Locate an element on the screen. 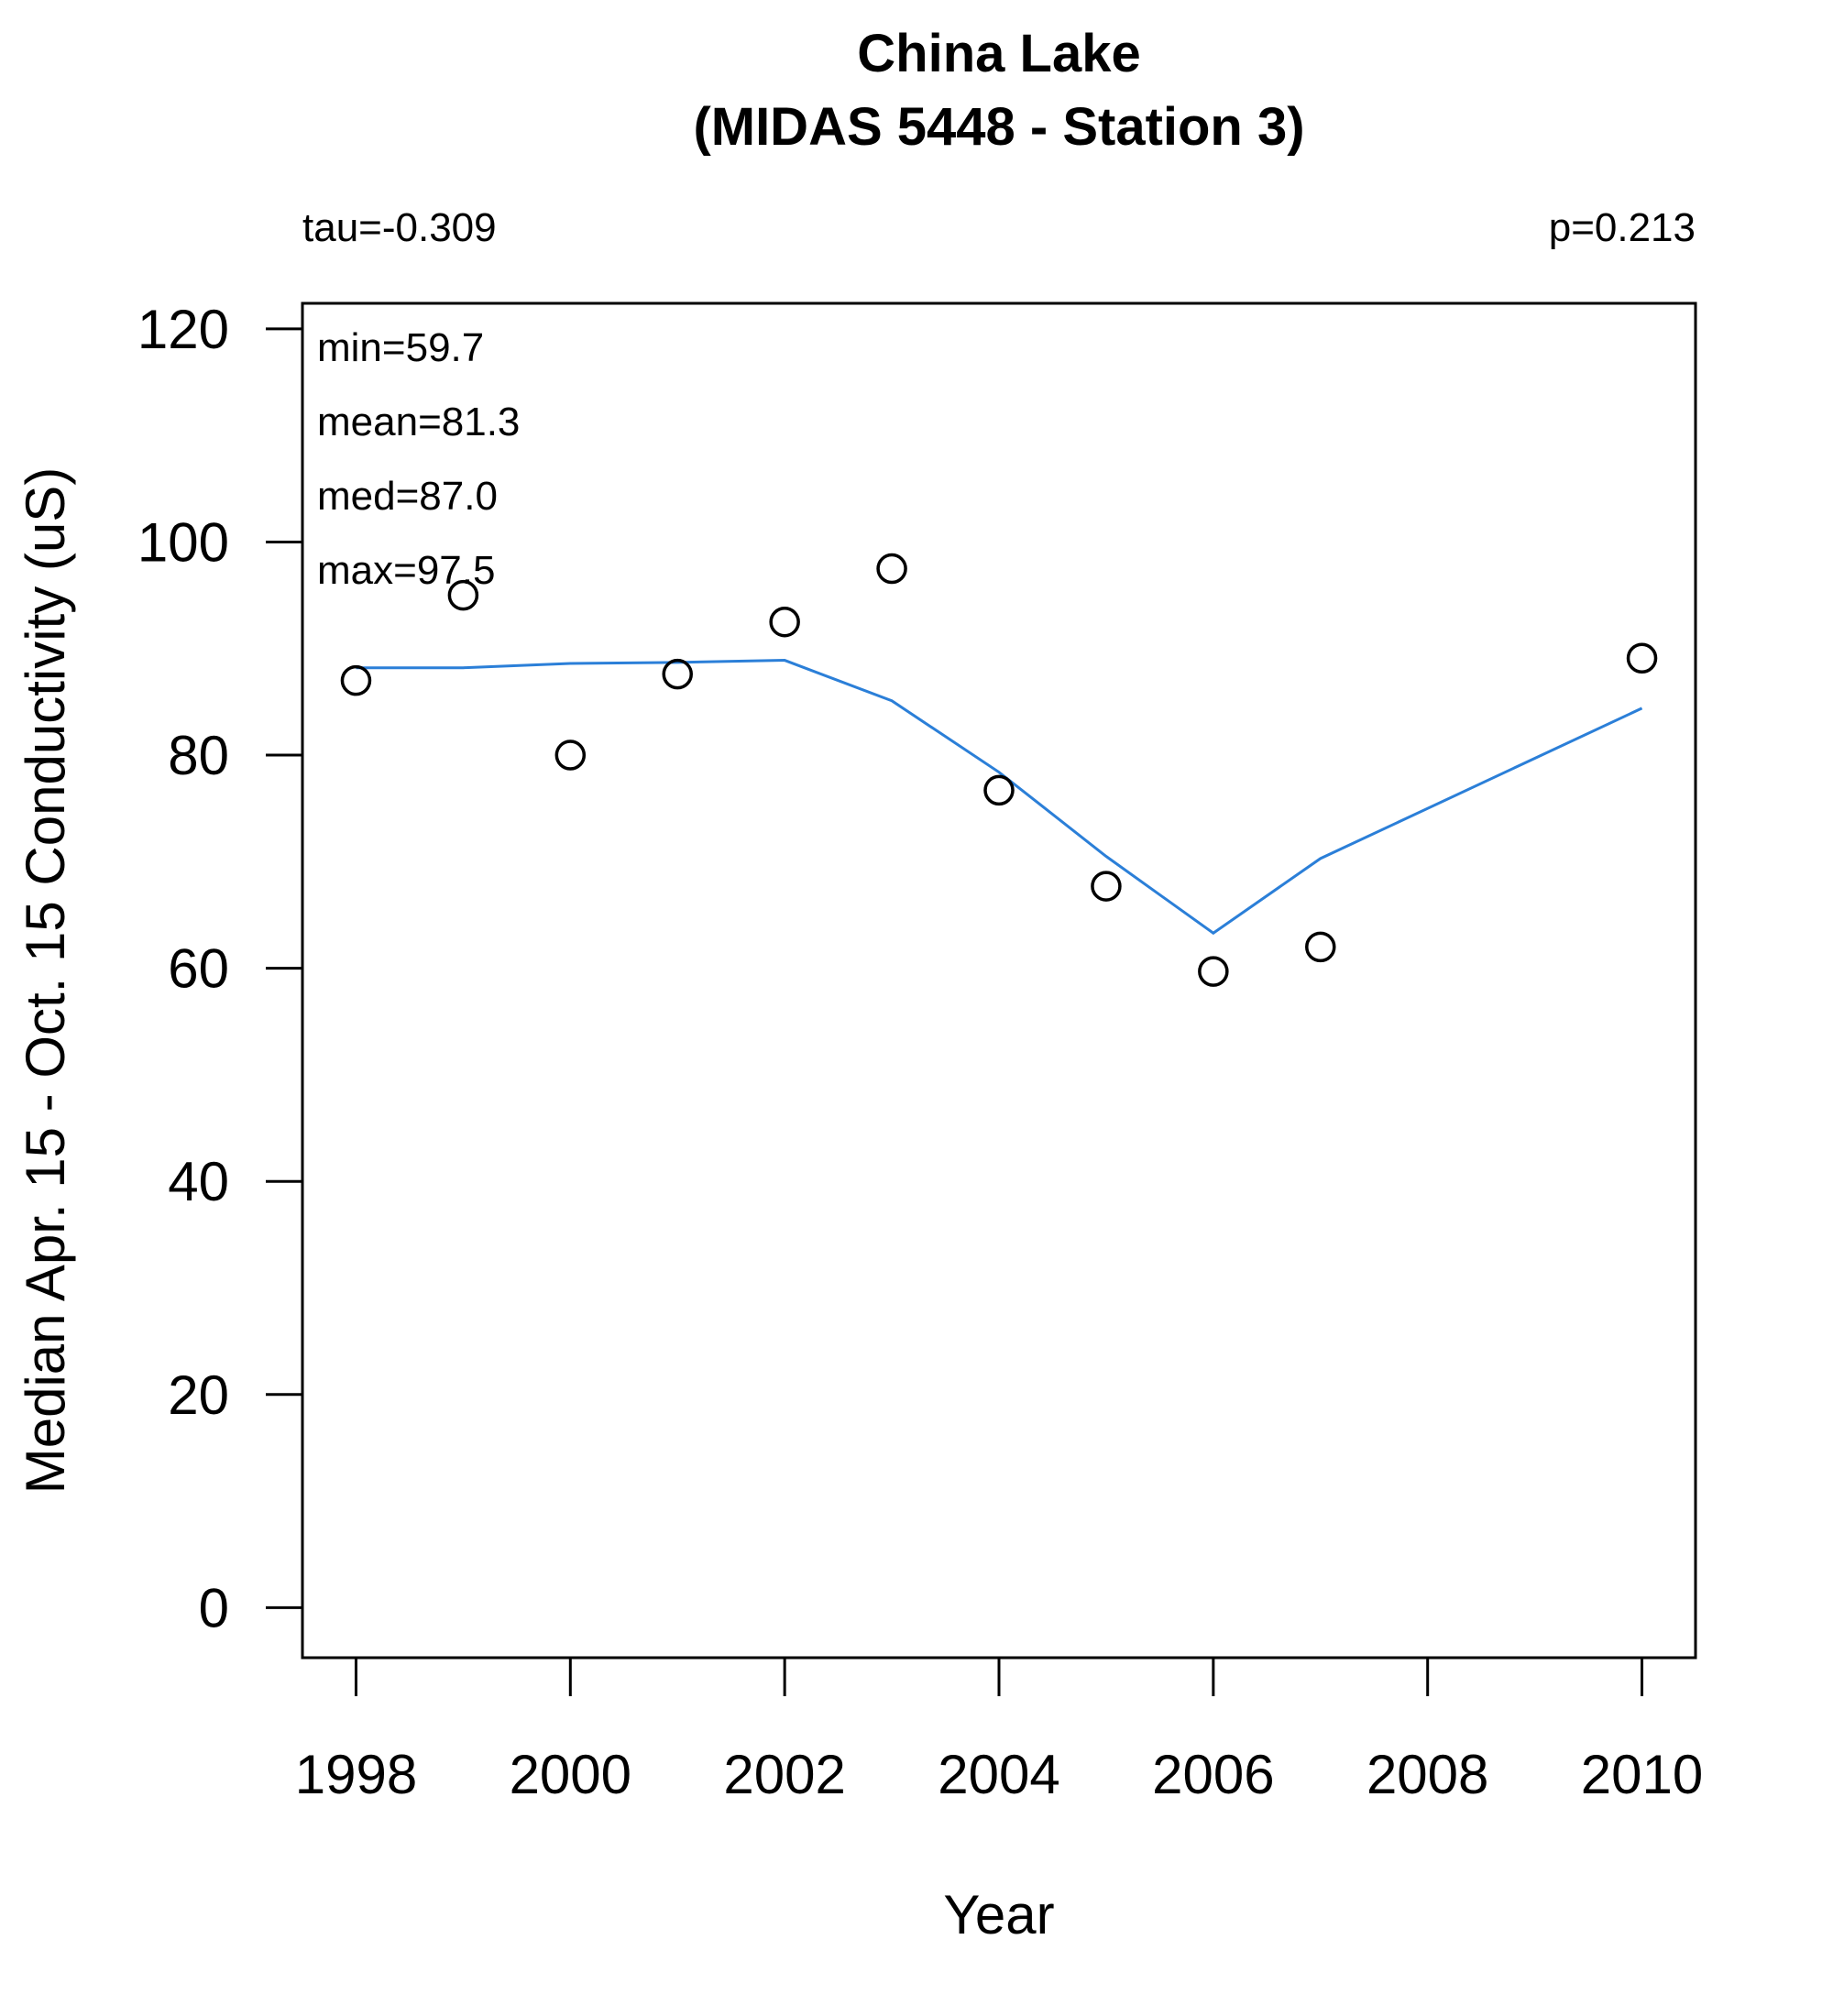 The width and height of the screenshot is (1833, 2016). x-axis-title: Year is located at coordinates (998, 1914).